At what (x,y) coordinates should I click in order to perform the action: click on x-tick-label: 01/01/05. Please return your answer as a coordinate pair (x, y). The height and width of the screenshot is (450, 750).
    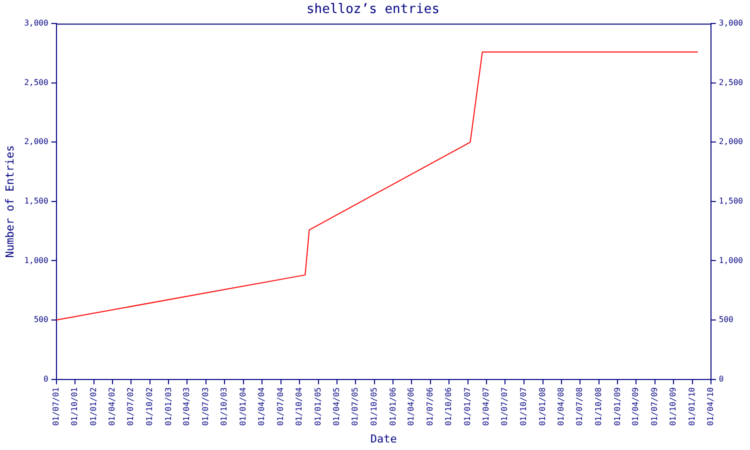
    Looking at the image, I should click on (318, 406).